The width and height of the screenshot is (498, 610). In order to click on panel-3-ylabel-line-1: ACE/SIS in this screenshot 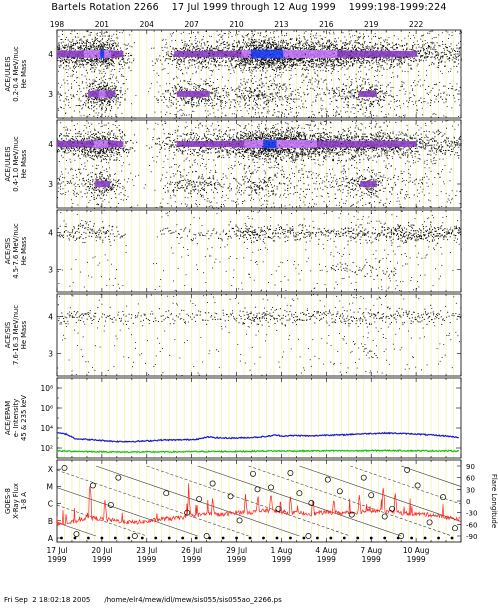, I will do `click(8, 251)`.